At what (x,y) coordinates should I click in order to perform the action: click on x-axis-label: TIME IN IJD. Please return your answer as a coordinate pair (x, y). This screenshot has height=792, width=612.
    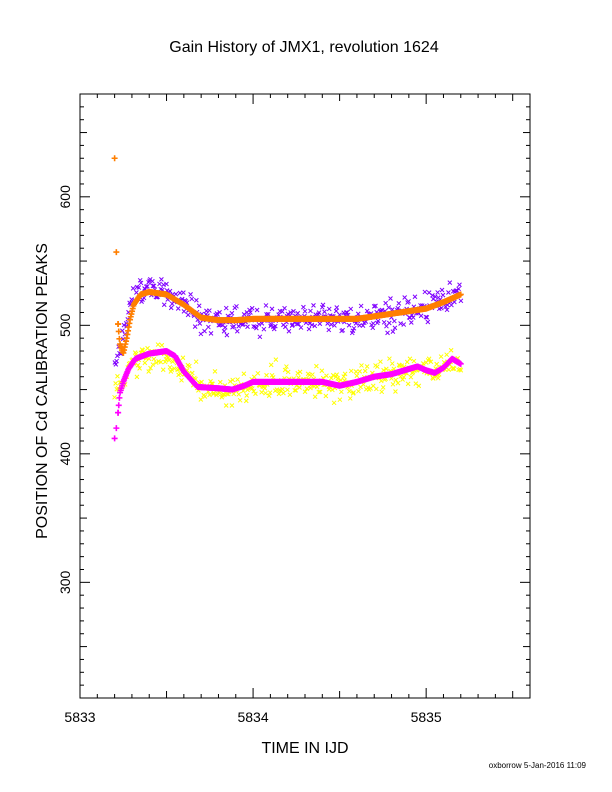
    Looking at the image, I should click on (304, 748).